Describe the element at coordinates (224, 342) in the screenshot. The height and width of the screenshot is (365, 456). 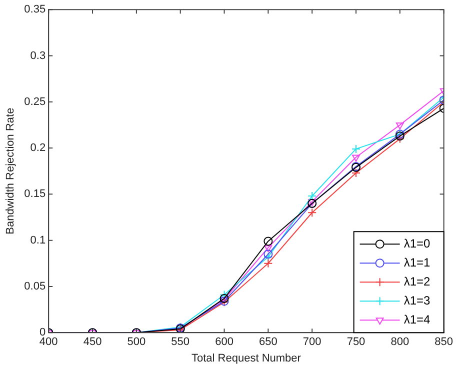
I see `x-tick-label: 600` at that location.